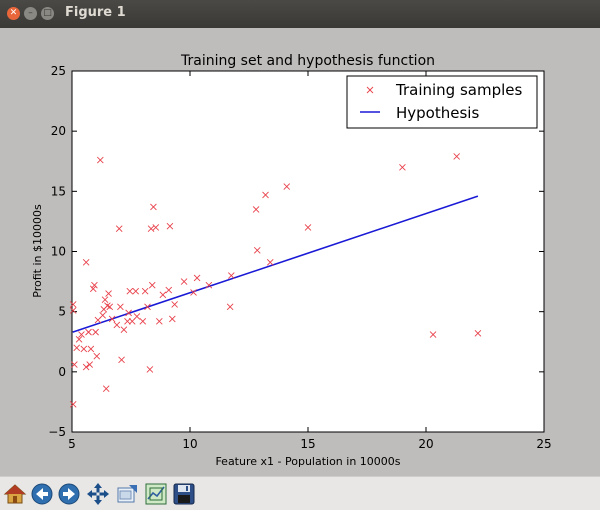  What do you see at coordinates (42, 494) in the screenshot?
I see `arrow-left-icon` at bounding box center [42, 494].